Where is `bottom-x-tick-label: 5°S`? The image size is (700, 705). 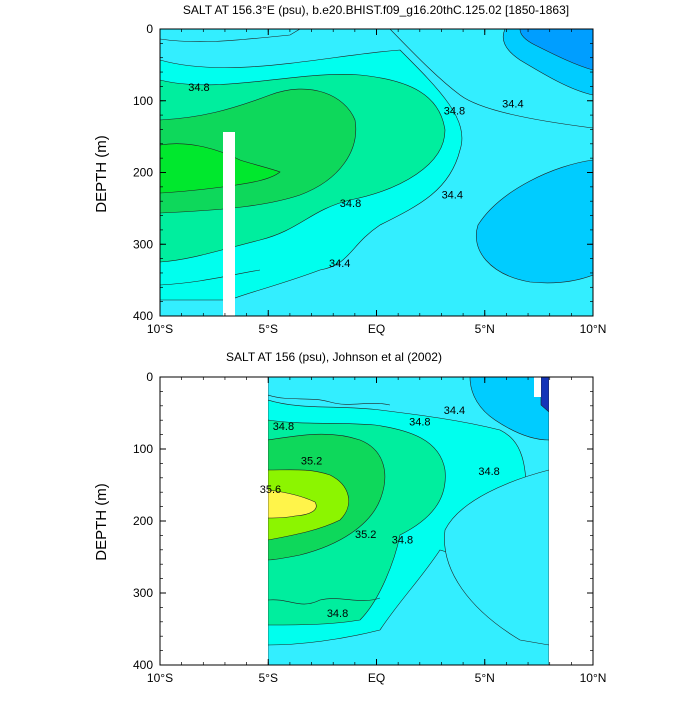
bottom-x-tick-label: 5°S is located at coordinates (268, 678).